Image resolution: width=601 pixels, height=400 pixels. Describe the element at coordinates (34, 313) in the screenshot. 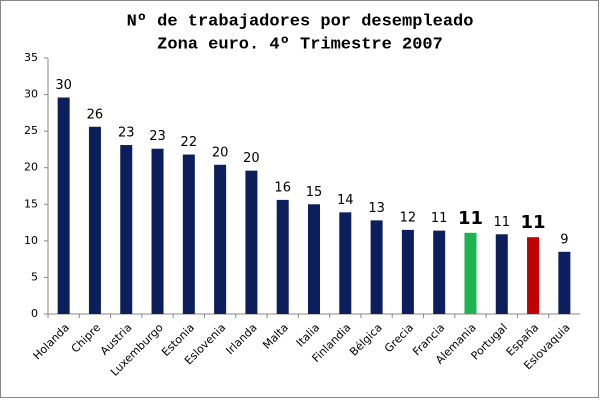

I see `y-tick-label: 0` at that location.